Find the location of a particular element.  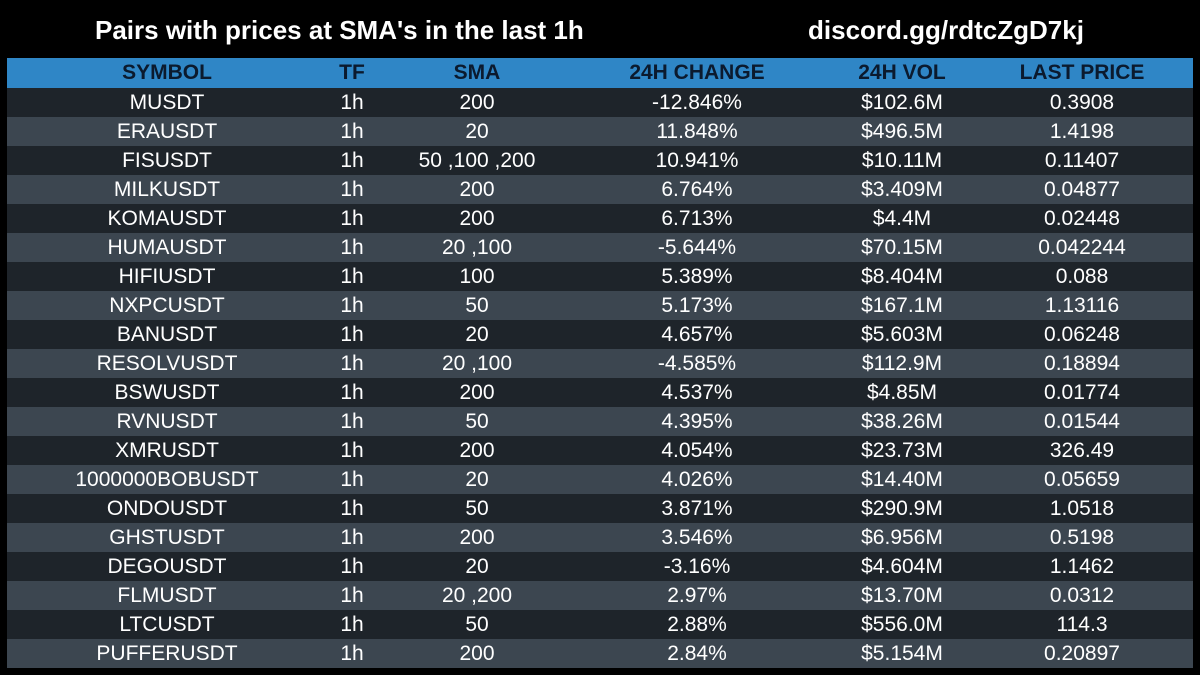

table-row: ONDOUSDT 1h 50 3.871% $290.9M 1.0518 is located at coordinates (600, 508).